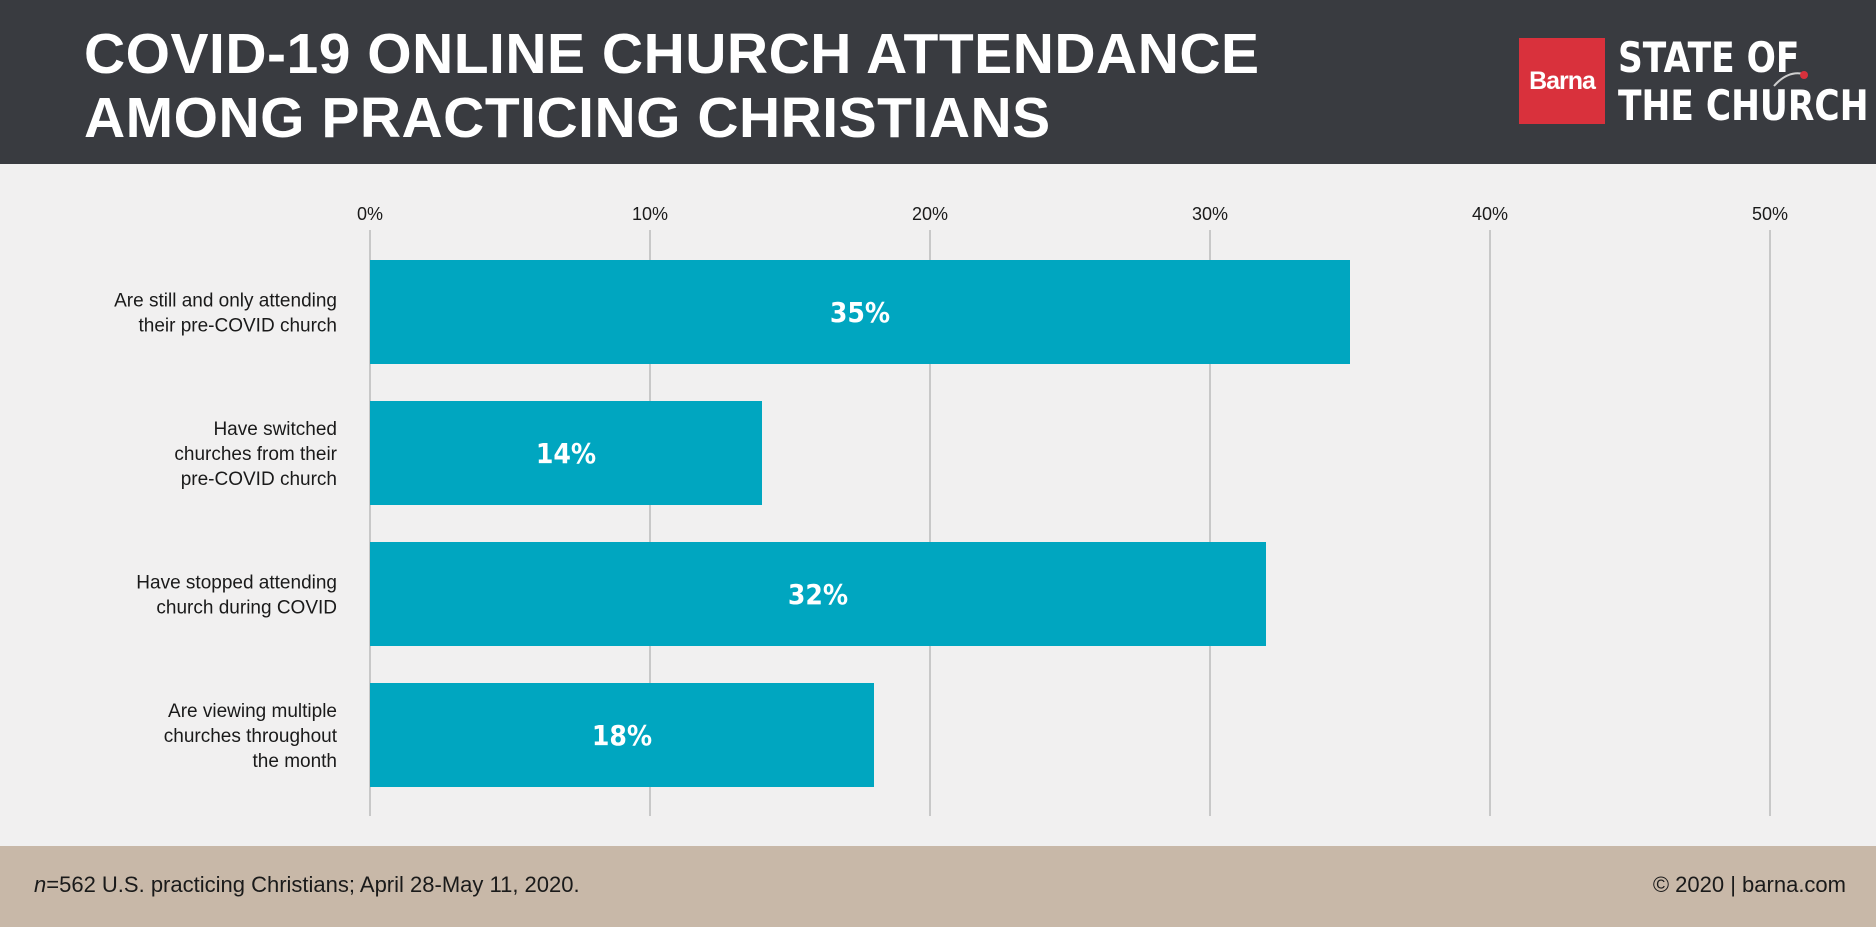  What do you see at coordinates (295, 761) in the screenshot?
I see `category-label: the month` at bounding box center [295, 761].